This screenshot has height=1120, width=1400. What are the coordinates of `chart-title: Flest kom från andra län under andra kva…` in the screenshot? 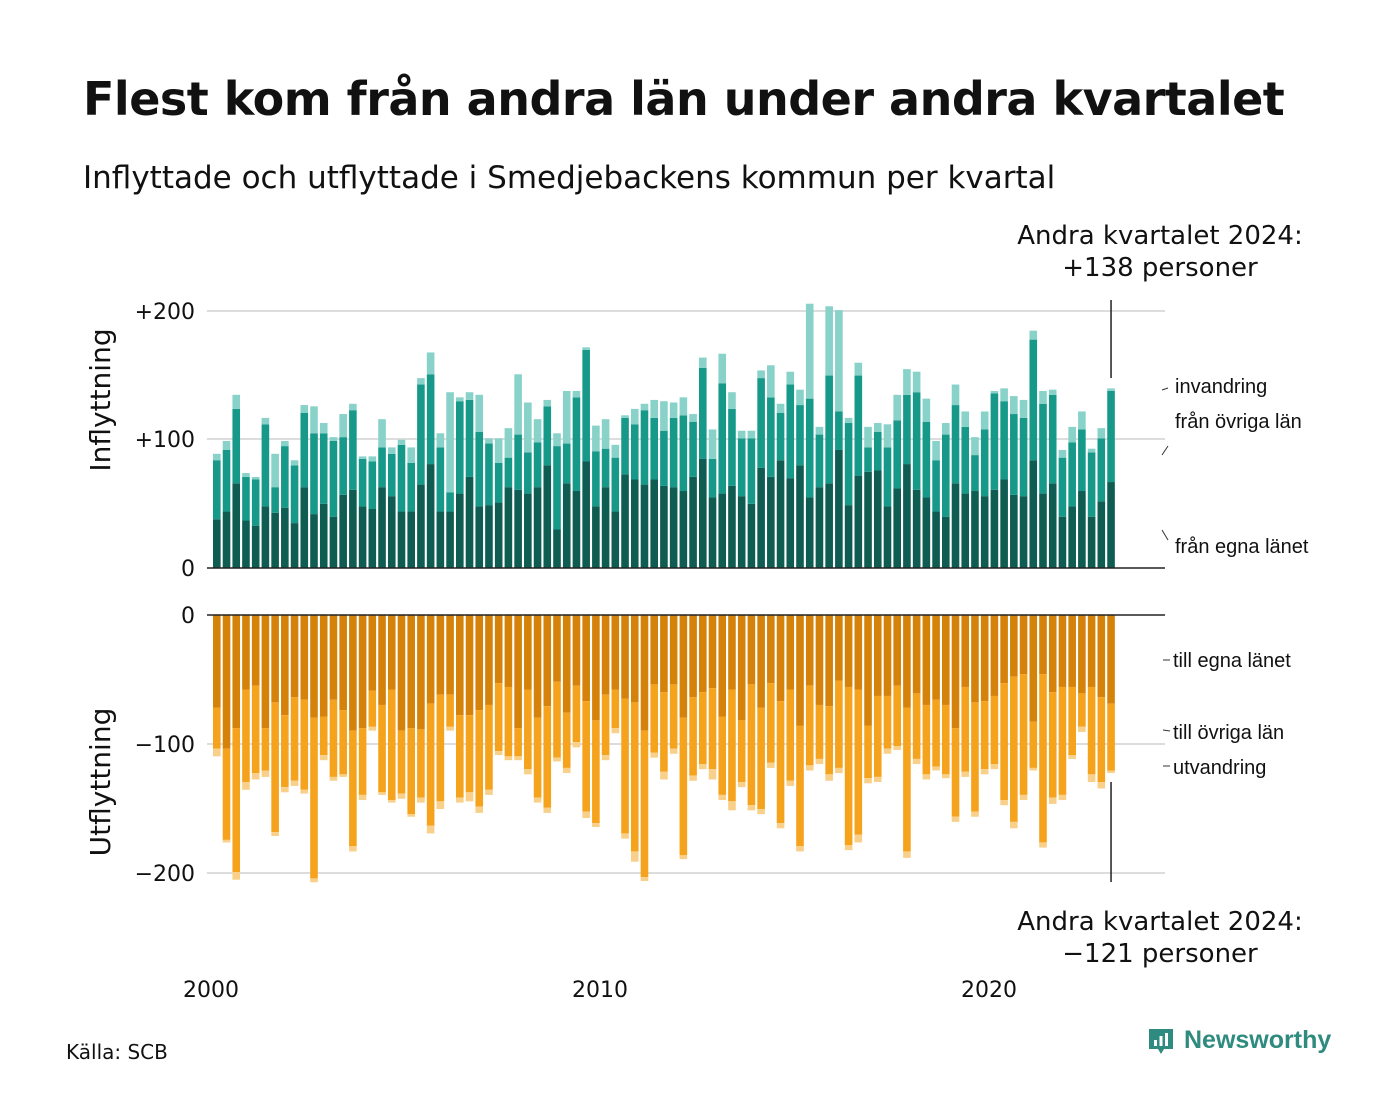 It's located at (684, 99).